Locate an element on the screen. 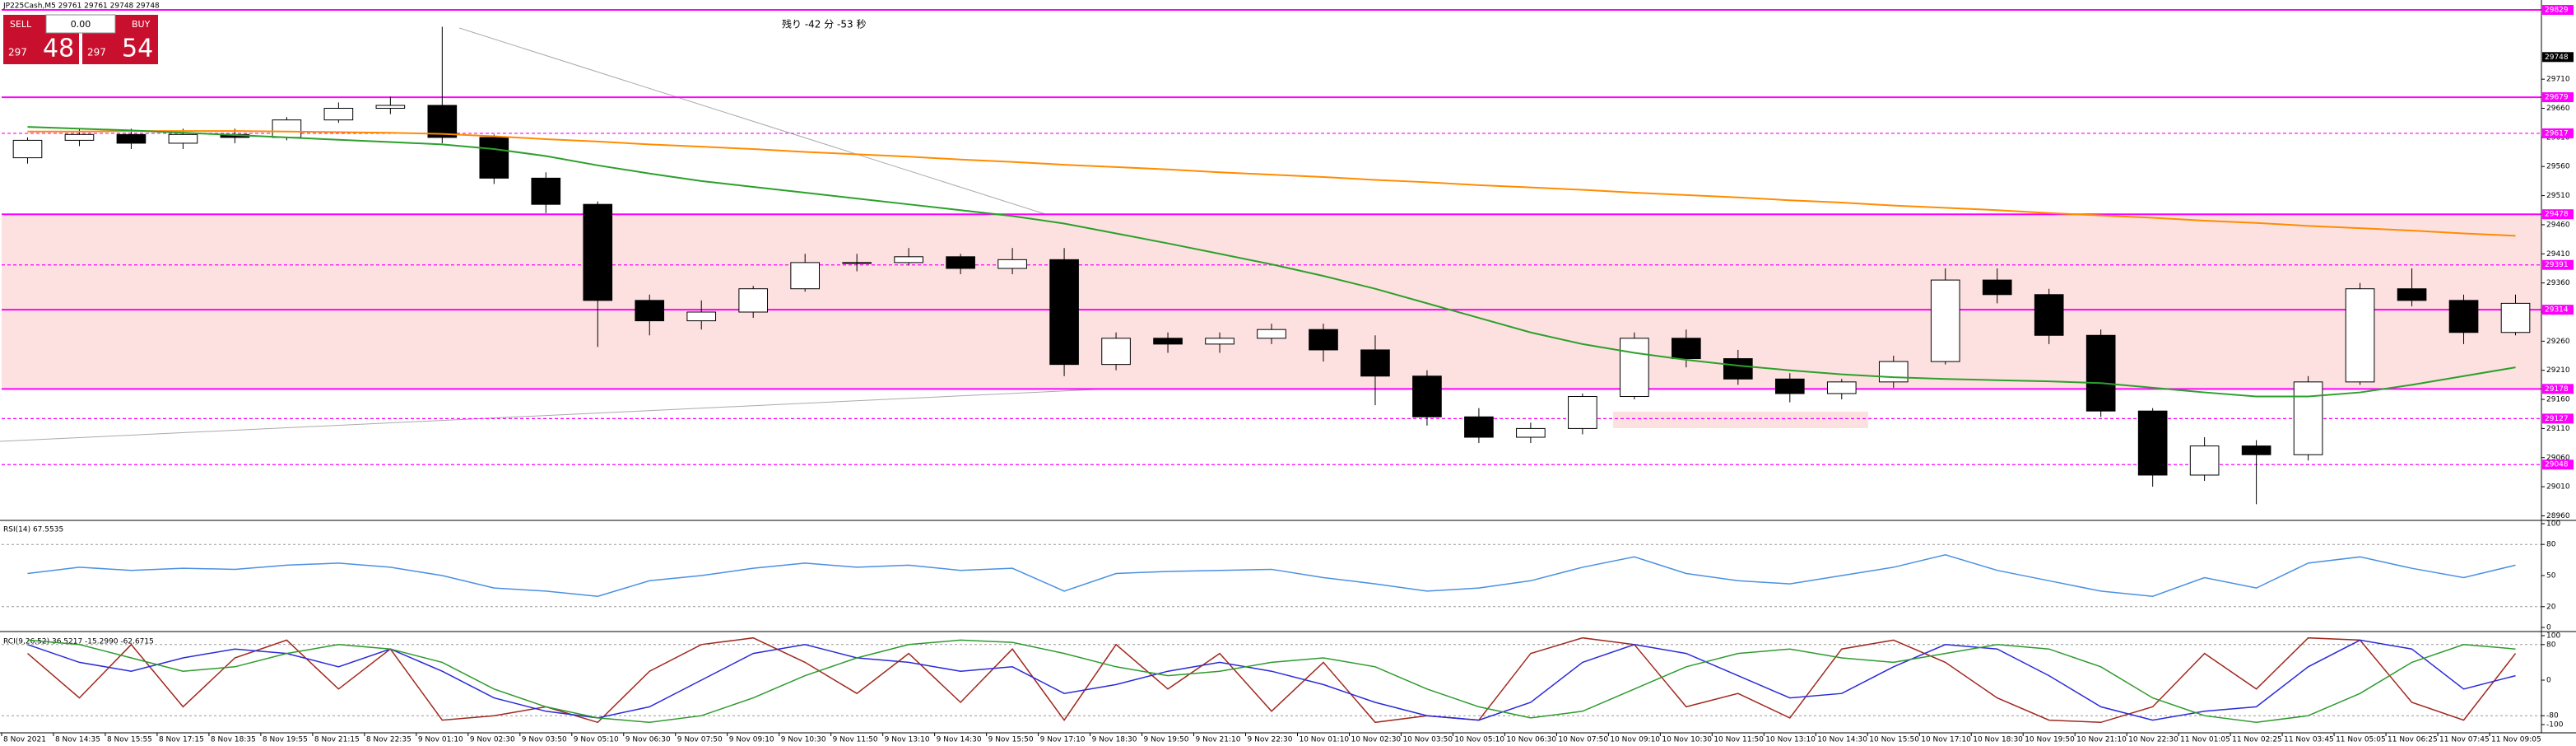  lot-value: 0.00 is located at coordinates (81, 24).